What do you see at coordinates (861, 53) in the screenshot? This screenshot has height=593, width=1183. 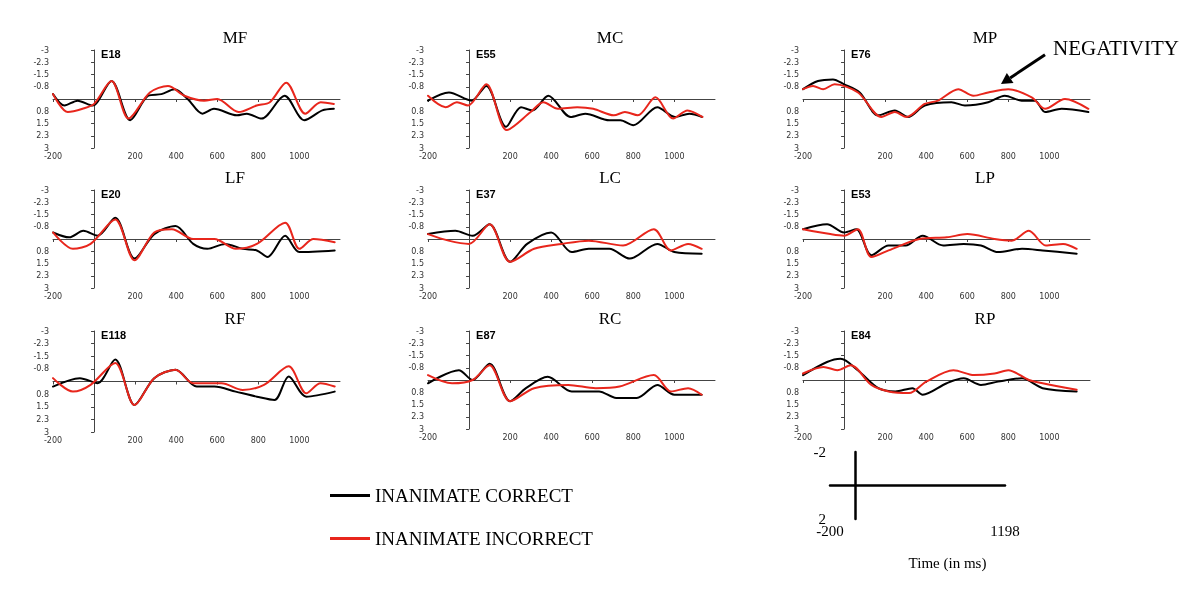 I see `chart-subtitle: E76` at bounding box center [861, 53].